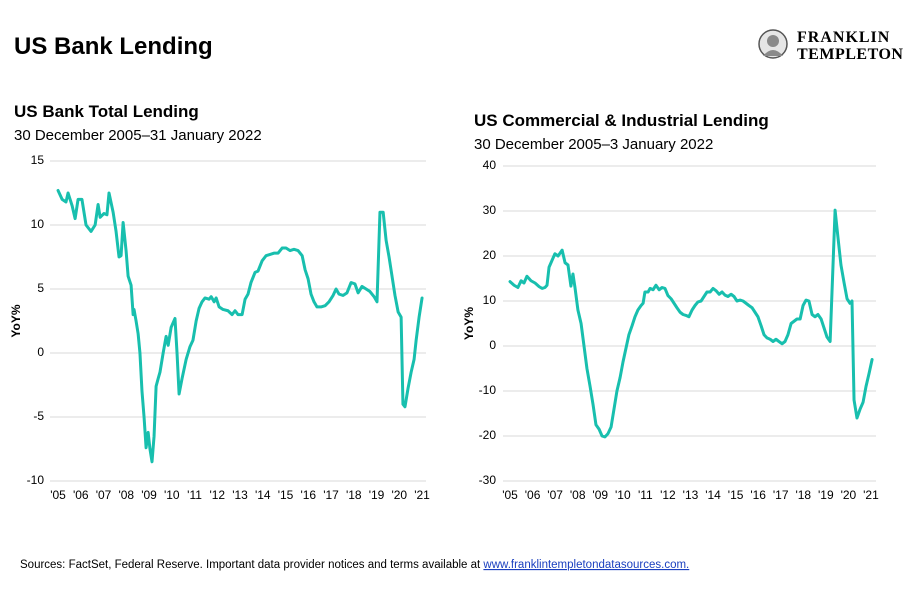 The height and width of the screenshot is (598, 912). Describe the element at coordinates (850, 54) in the screenshot. I see `logo-text: TEMPLETON` at that location.